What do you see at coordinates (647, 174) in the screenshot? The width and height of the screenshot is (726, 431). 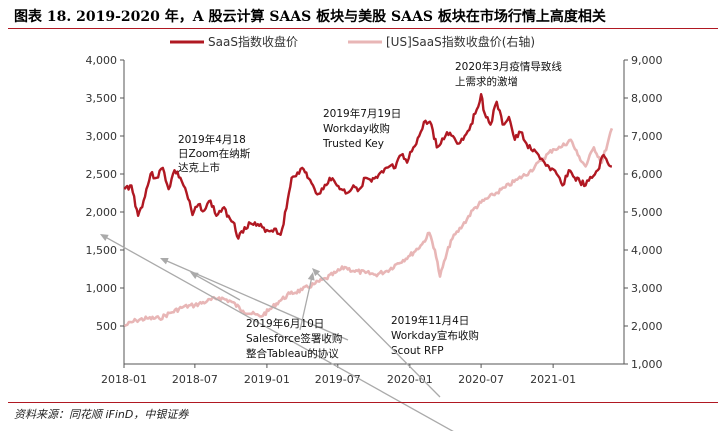 I see `y-right-tick-label: 6,000` at bounding box center [647, 174].